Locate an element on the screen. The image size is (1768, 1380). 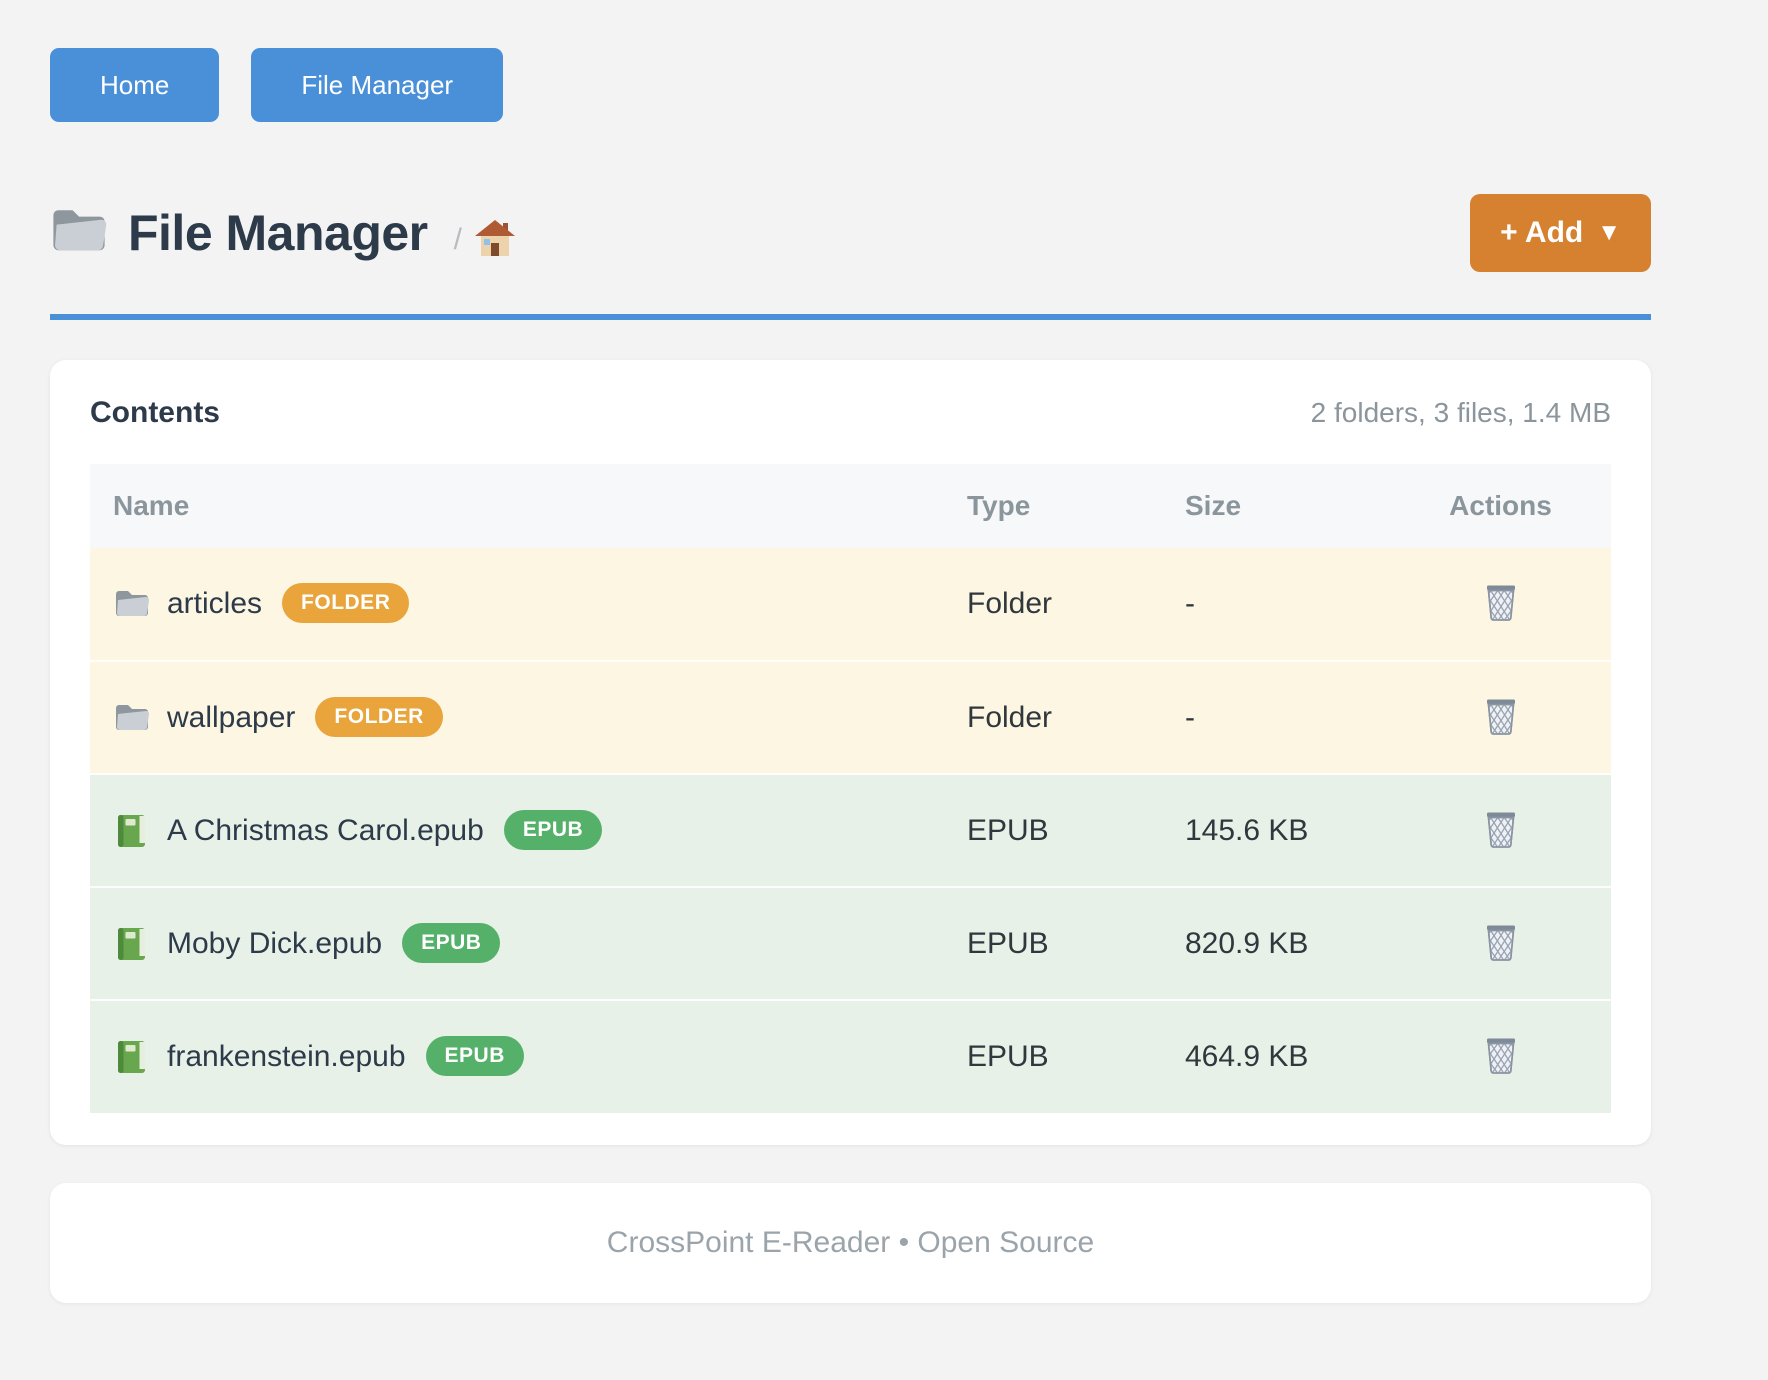
add-button-label: + Add is located at coordinates (1542, 232).